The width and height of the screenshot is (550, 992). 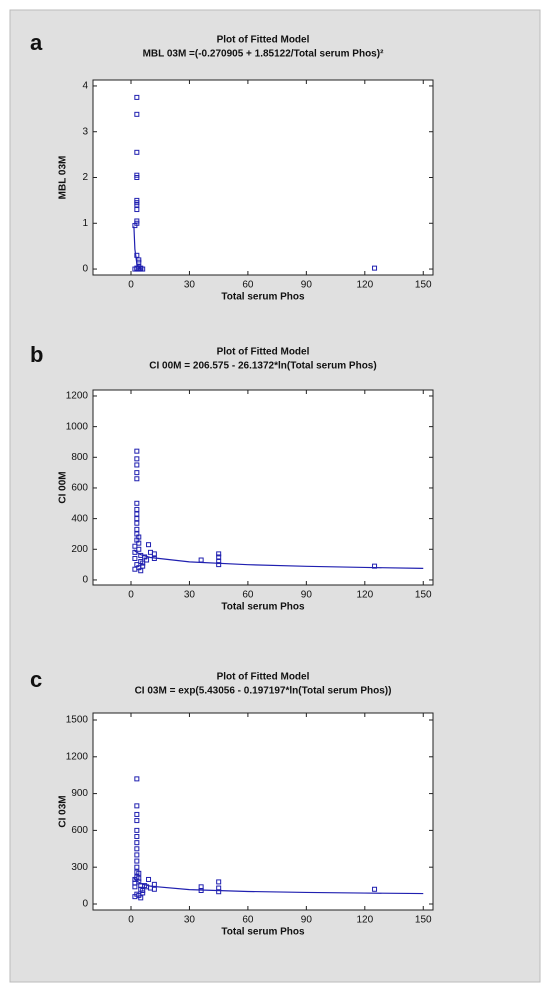 I want to click on y-axis-label: CI 03M, so click(x=63, y=811).